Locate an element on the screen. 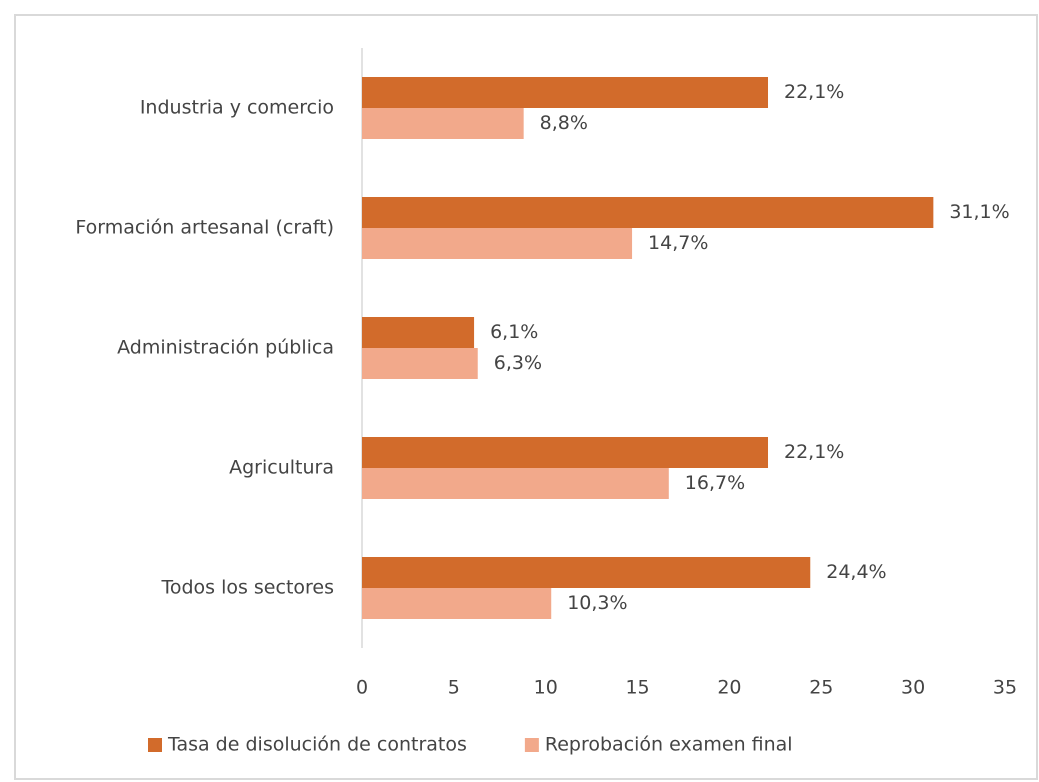 The width and height of the screenshot is (1039, 782). x-tick-label: 0 is located at coordinates (362, 688).